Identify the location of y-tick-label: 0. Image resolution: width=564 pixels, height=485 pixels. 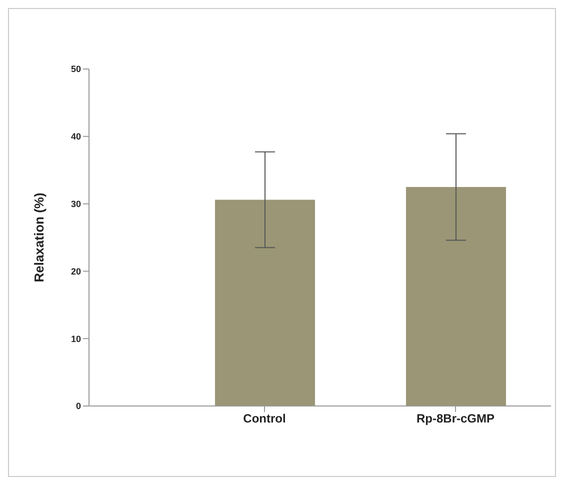
(78, 406).